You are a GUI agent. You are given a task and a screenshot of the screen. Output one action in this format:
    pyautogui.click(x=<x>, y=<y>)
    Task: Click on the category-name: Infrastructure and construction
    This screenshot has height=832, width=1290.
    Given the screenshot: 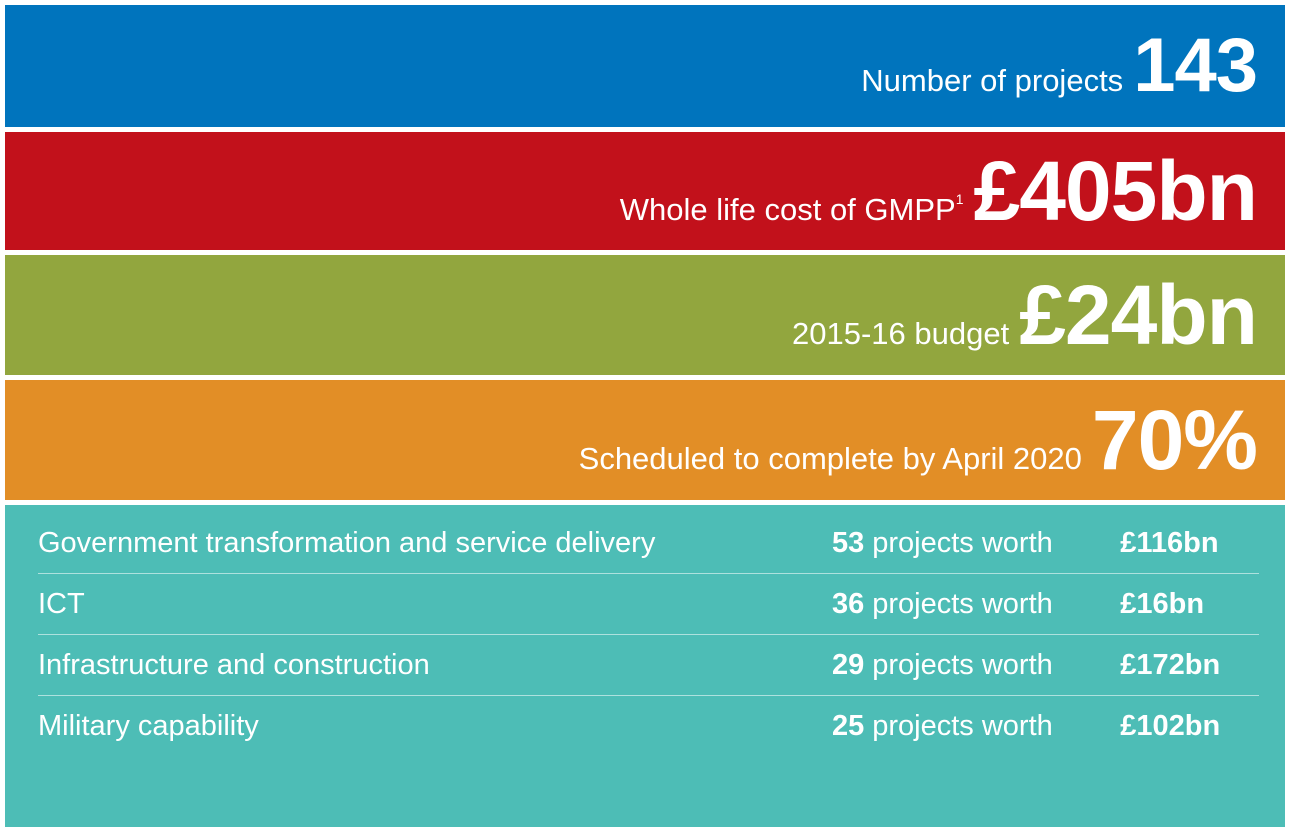 What is the action you would take?
    pyautogui.click(x=234, y=664)
    